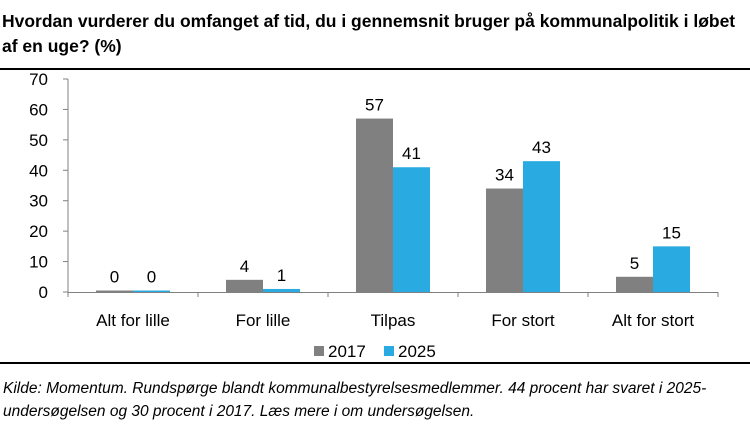 This screenshot has height=433, width=750. Describe the element at coordinates (389, 351) in the screenshot. I see `legend-swatch-2025` at that location.